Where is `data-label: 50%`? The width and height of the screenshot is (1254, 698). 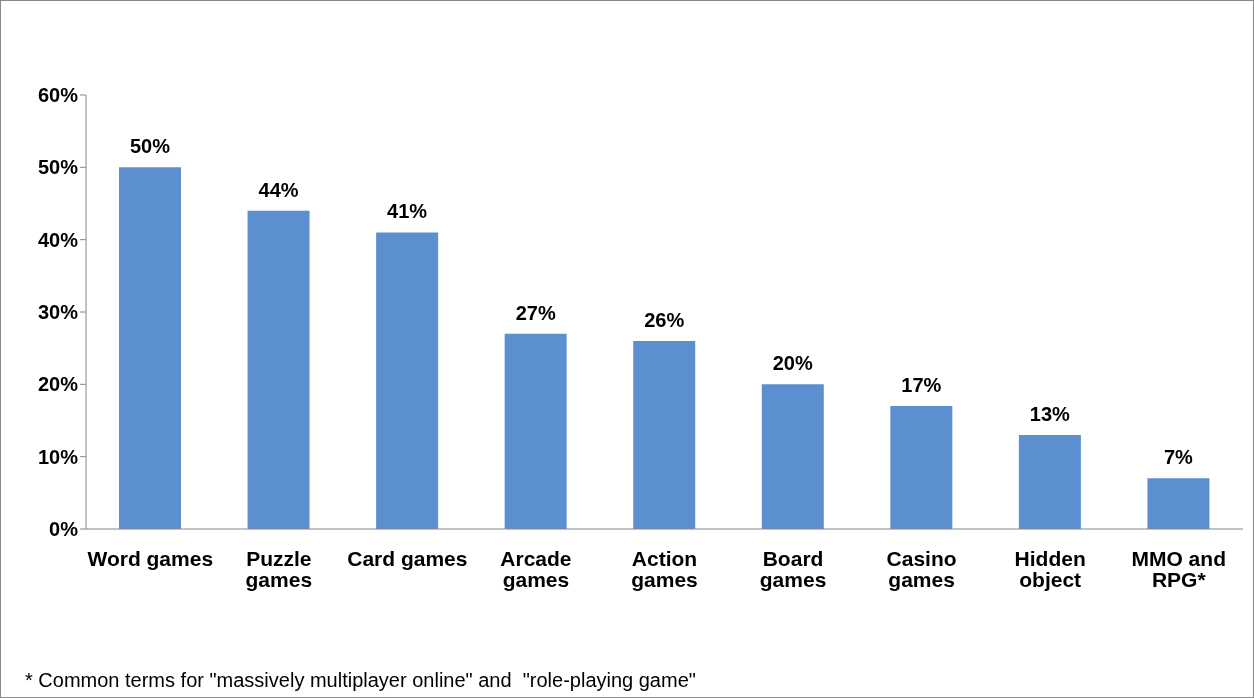
data-label: 50% is located at coordinates (150, 146).